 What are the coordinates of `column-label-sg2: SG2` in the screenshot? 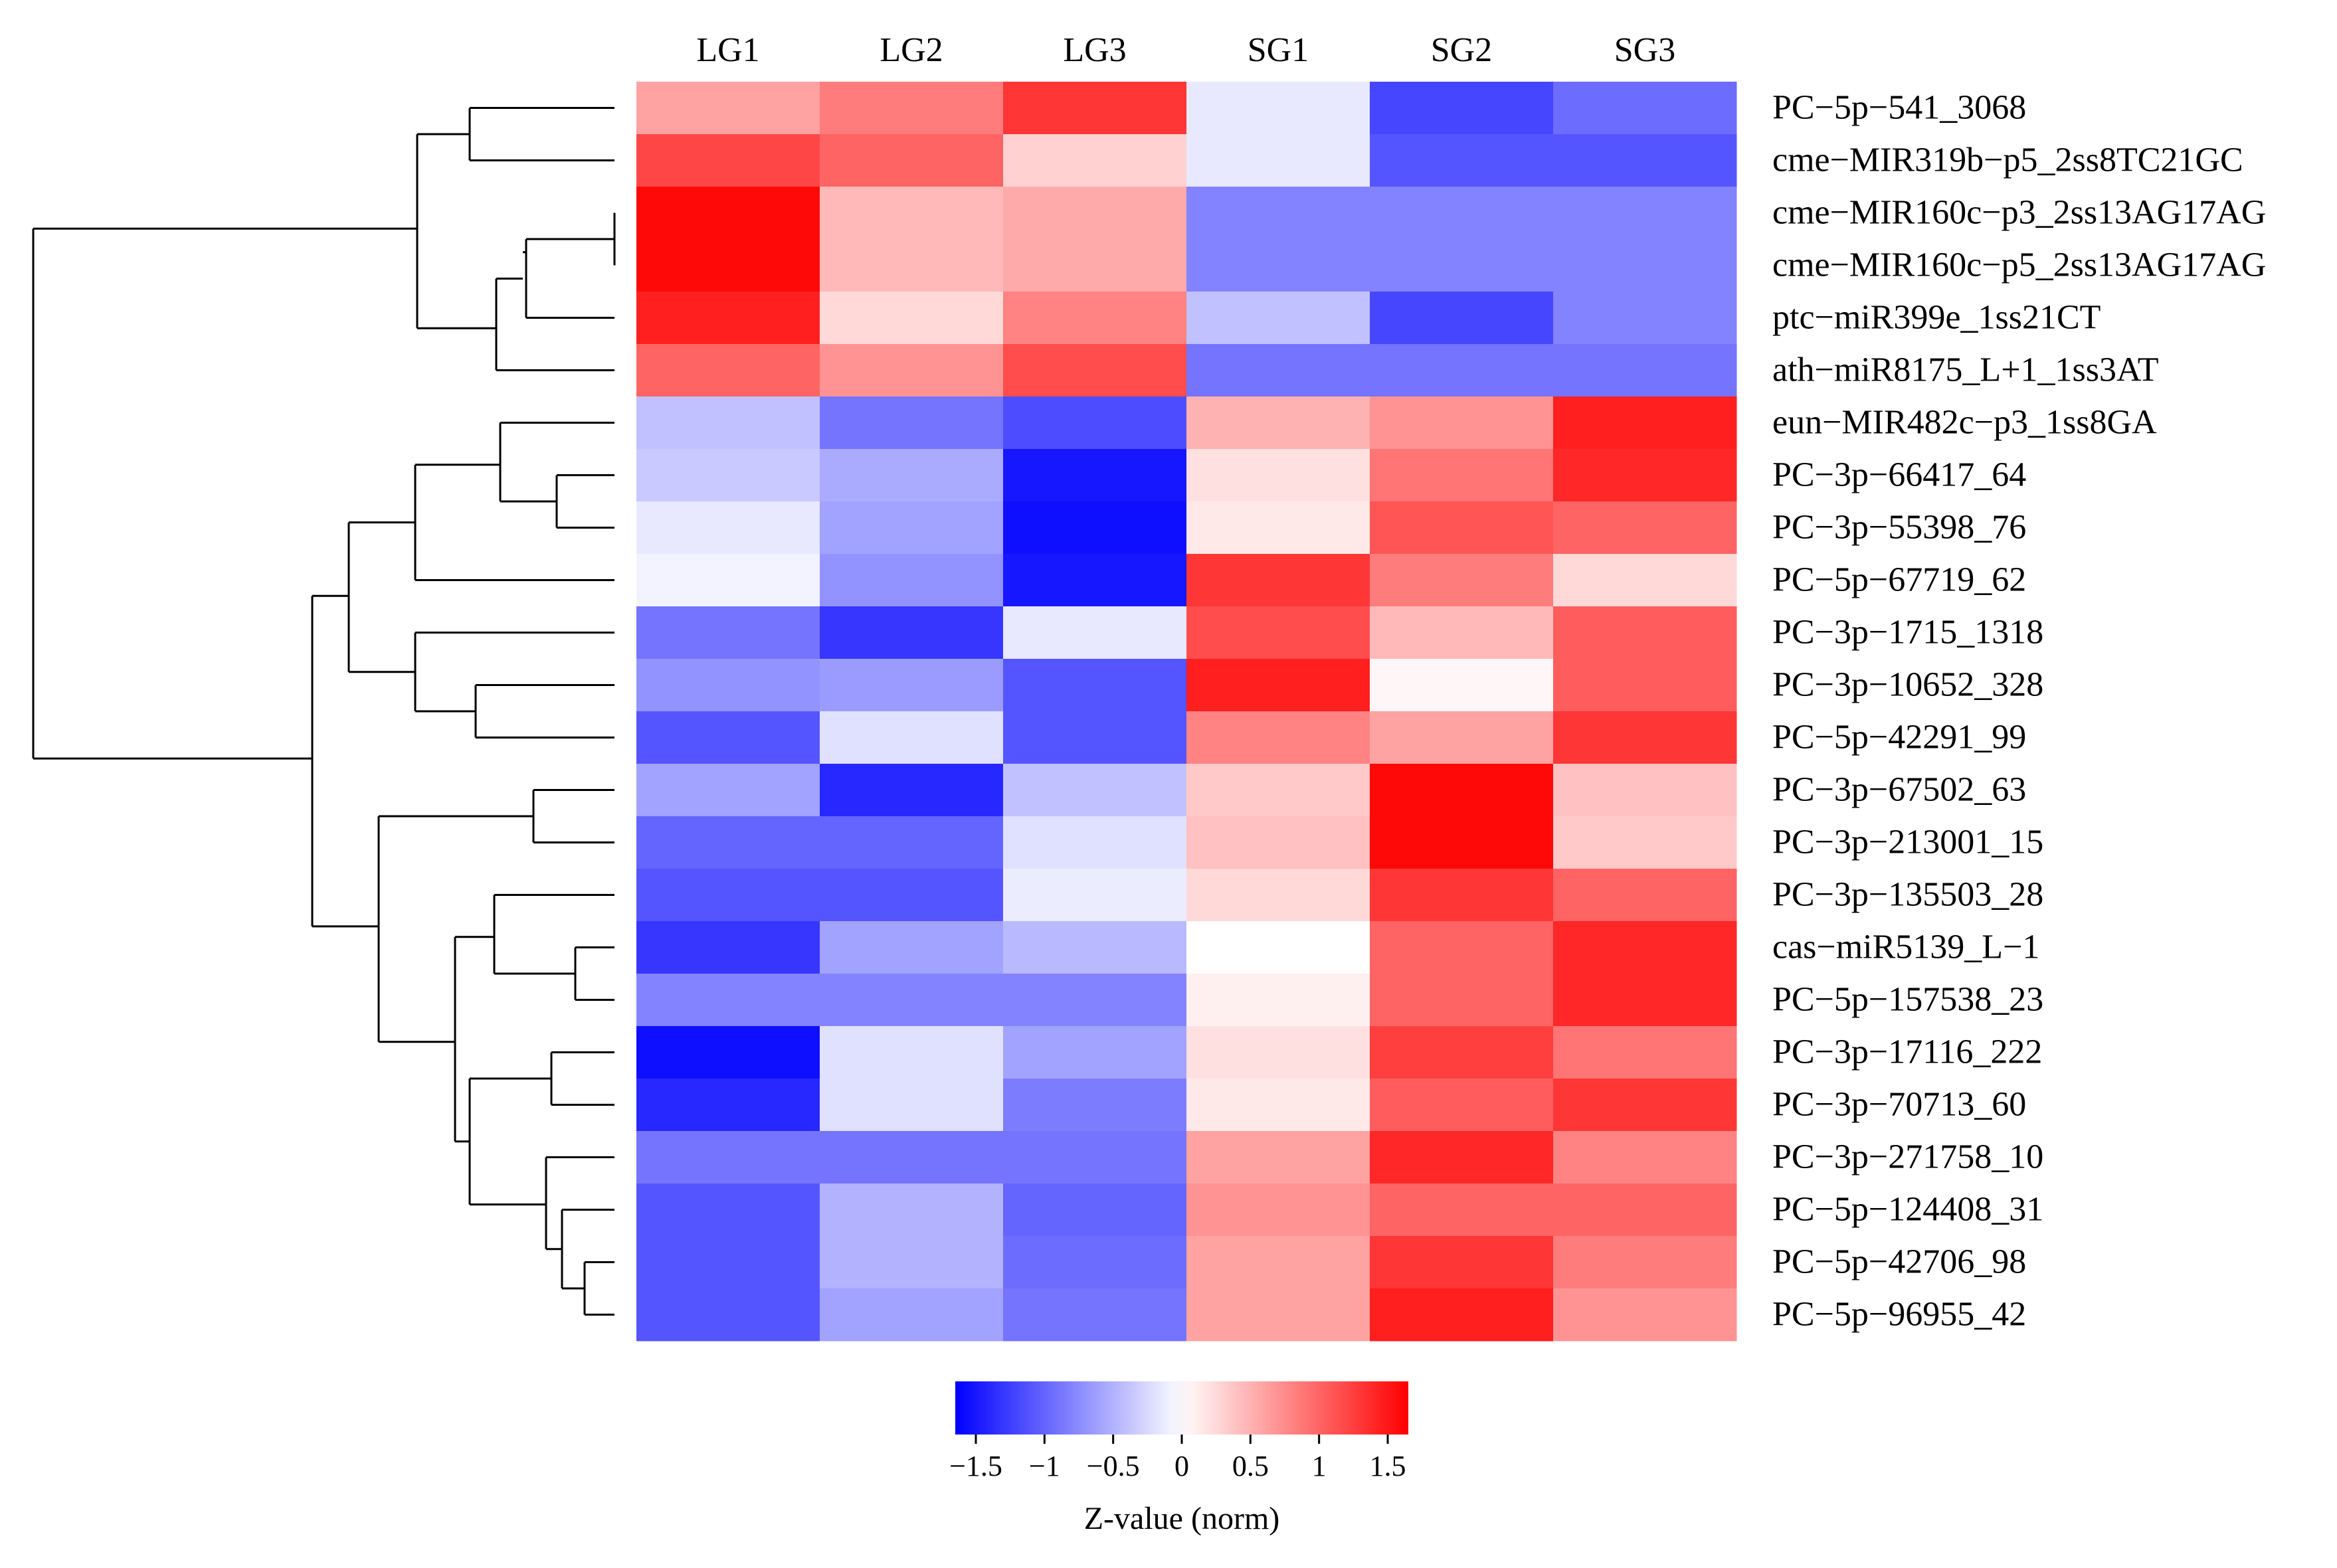 It's located at (1461, 50).